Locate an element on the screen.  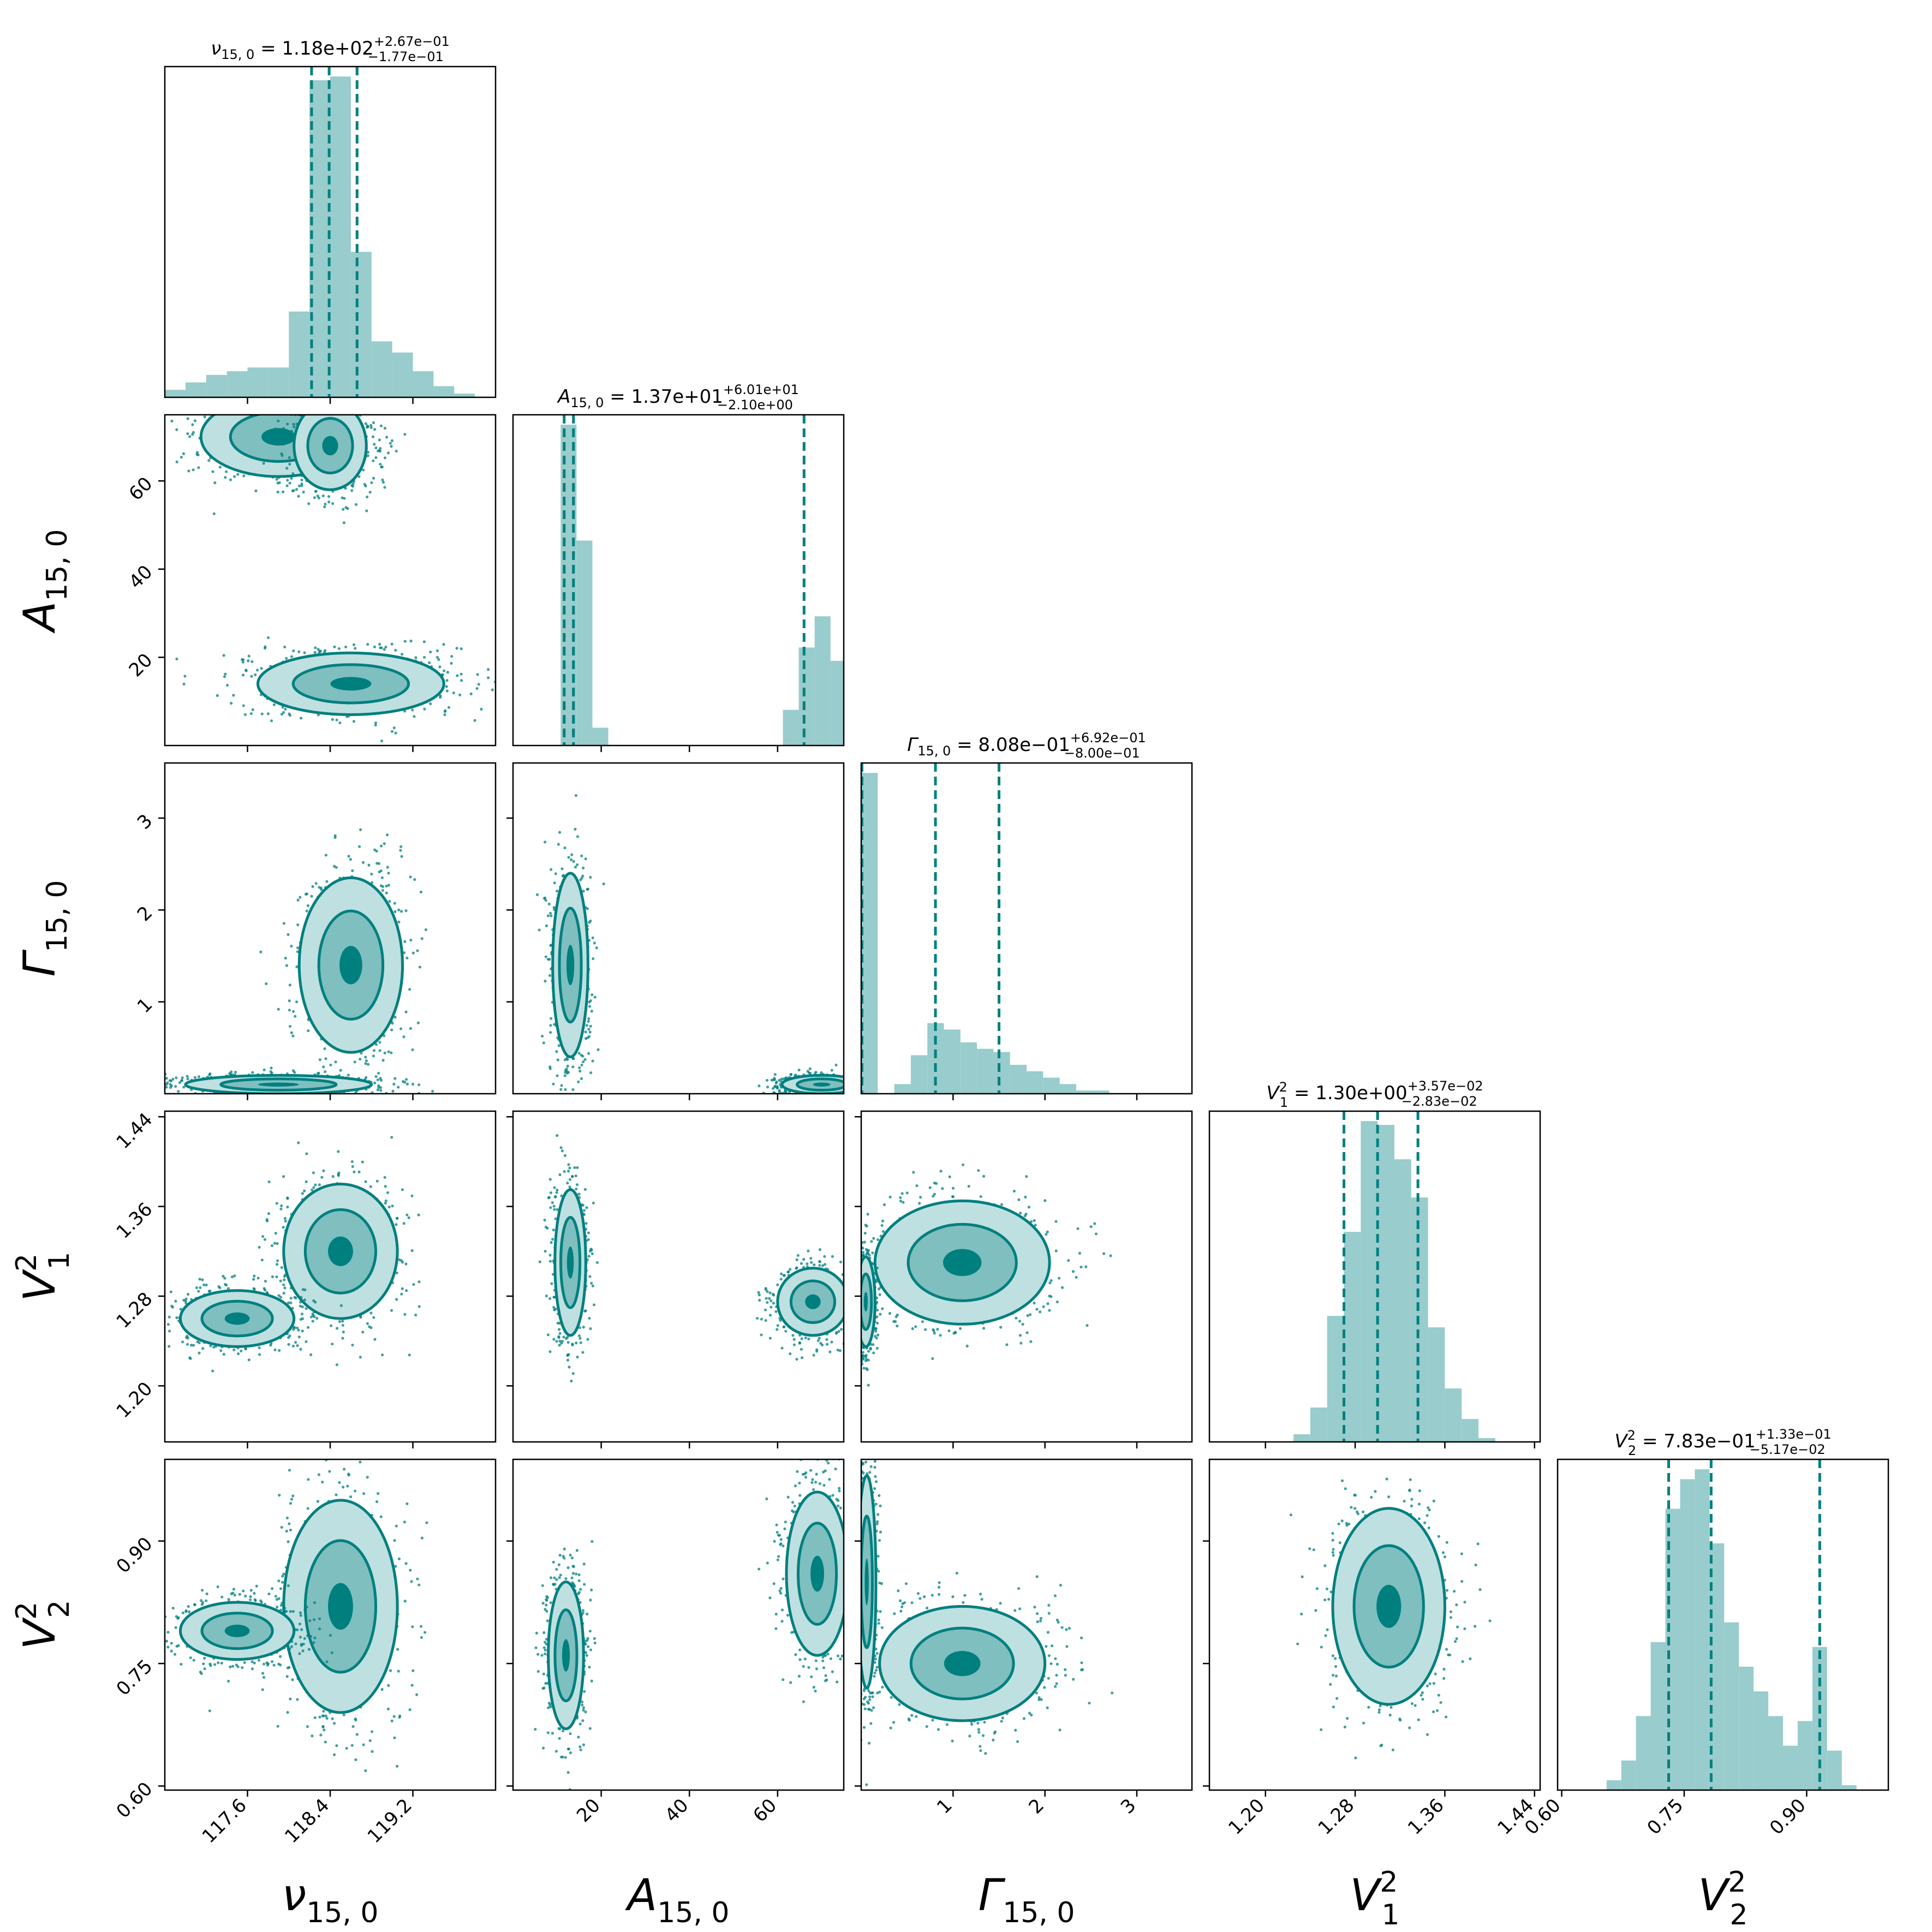
title-value: = 8.08e−01 is located at coordinates (1010, 745).